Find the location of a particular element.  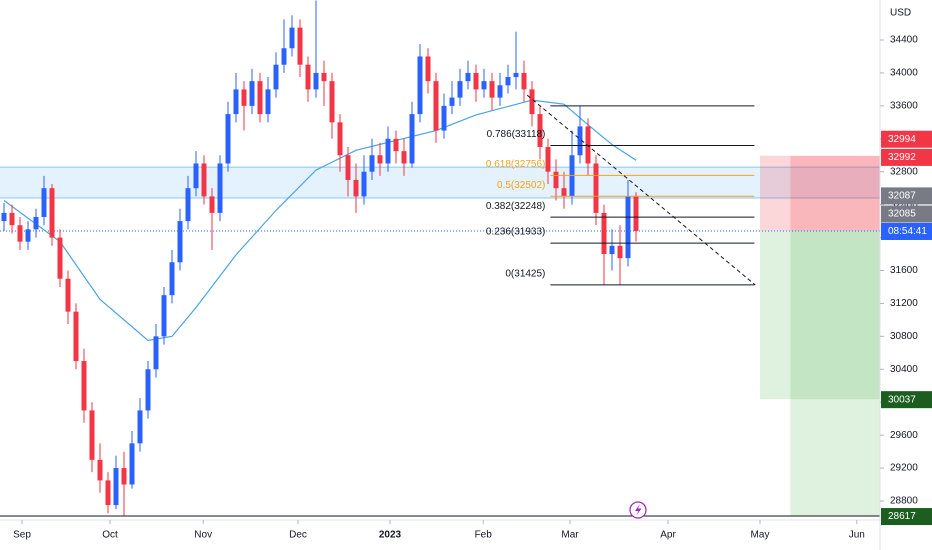

y-tick-label: 31600 is located at coordinates (904, 270).